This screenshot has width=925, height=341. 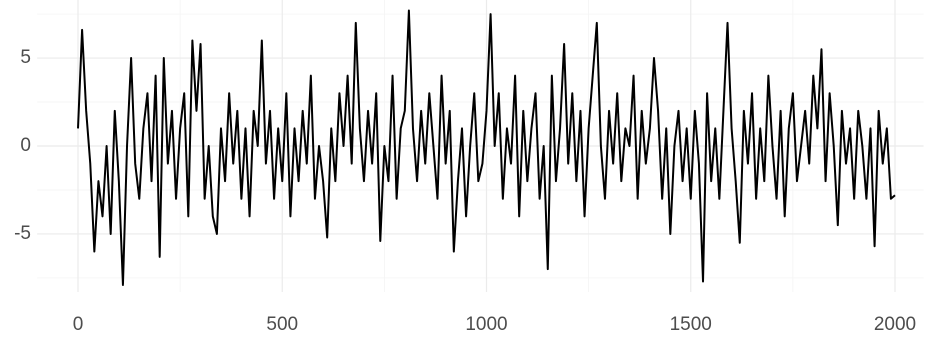 I want to click on x-tick-label: 1500, so click(x=691, y=324).